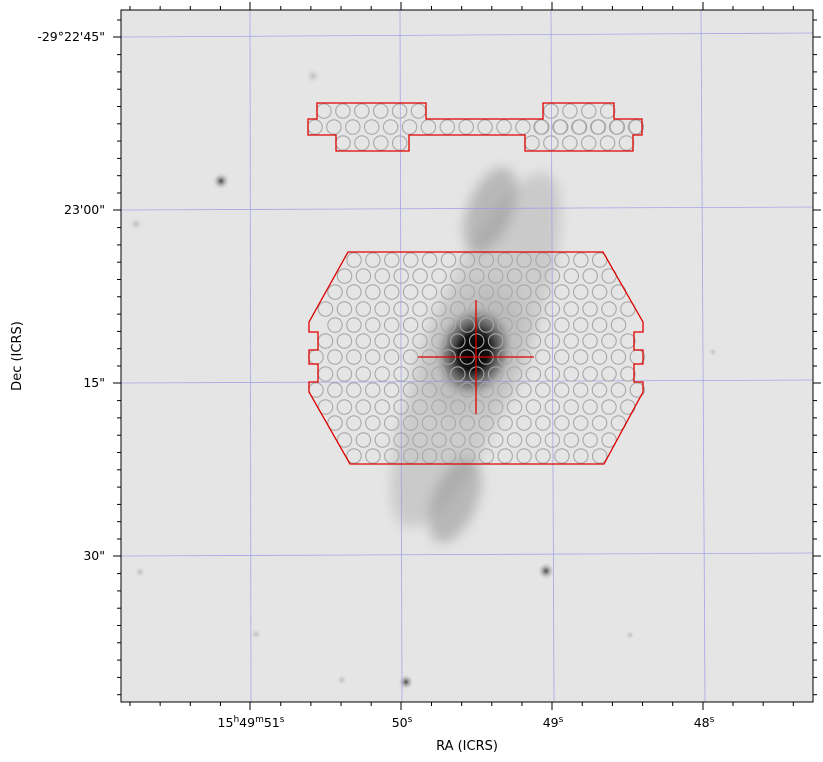  Describe the element at coordinates (17, 356) in the screenshot. I see `y-axis-label: Dec (ICRS)` at that location.